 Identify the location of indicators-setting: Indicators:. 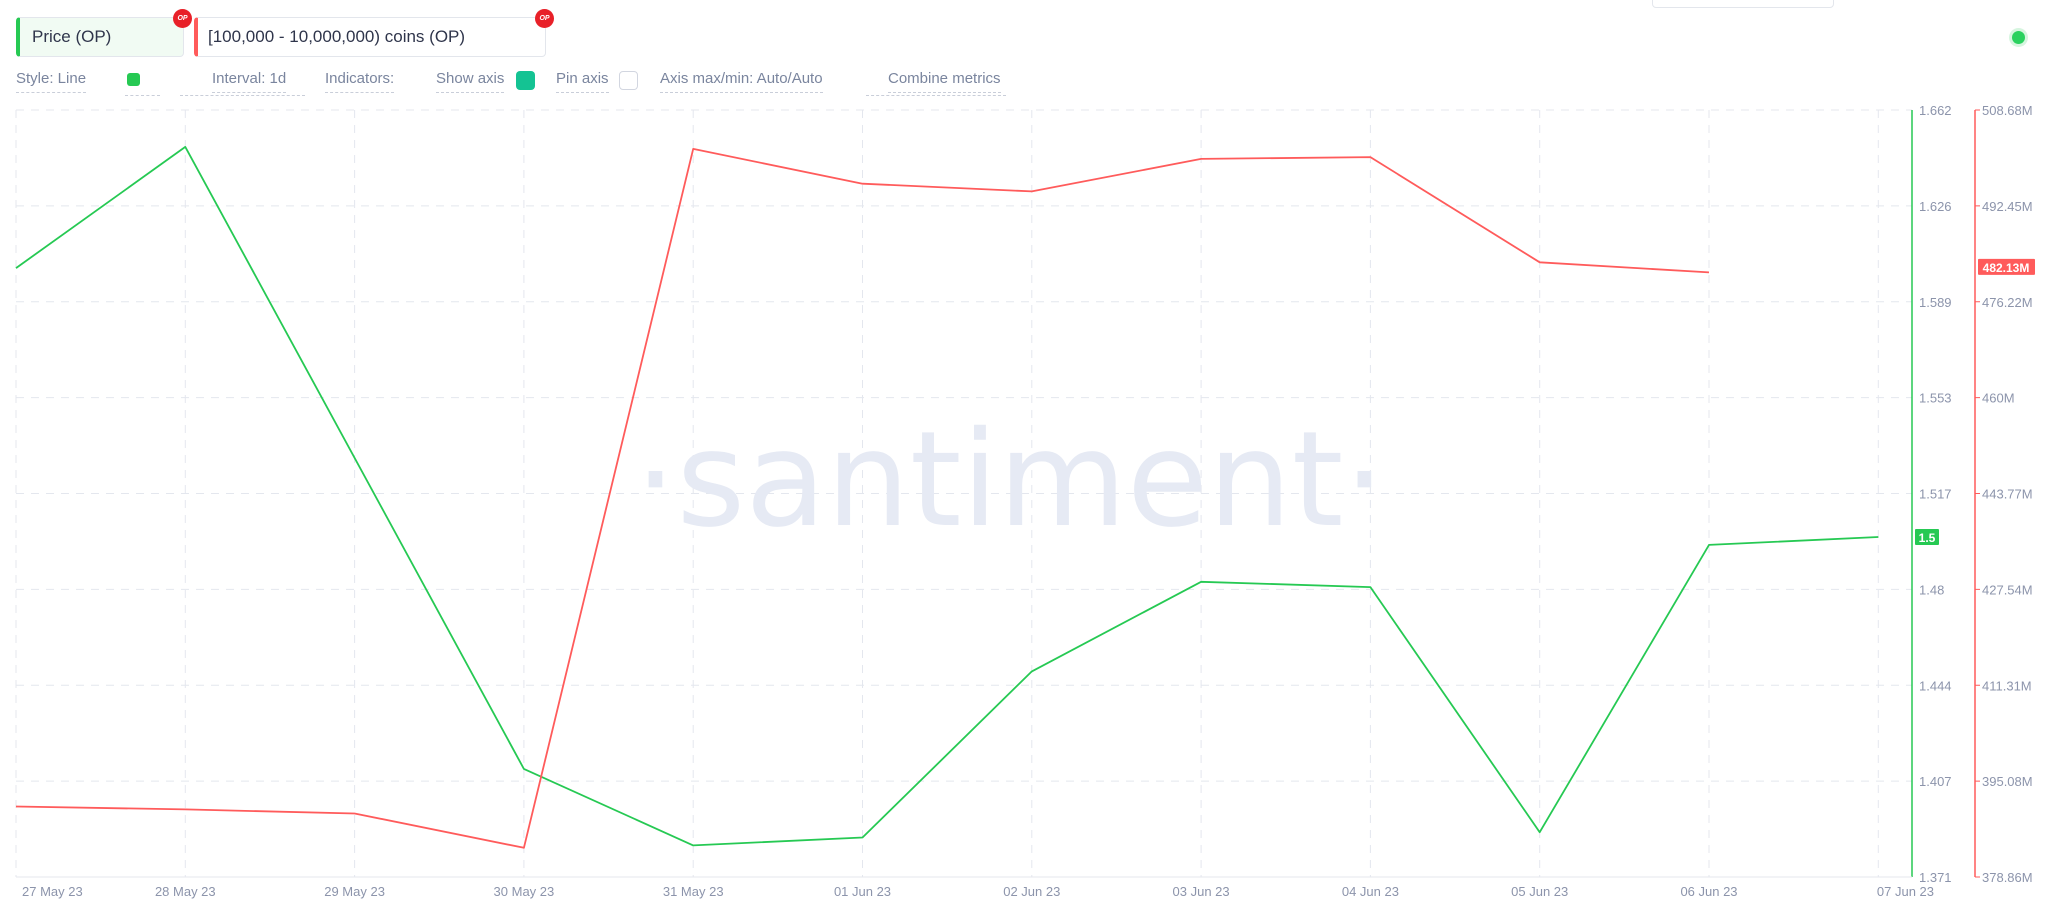
(360, 81).